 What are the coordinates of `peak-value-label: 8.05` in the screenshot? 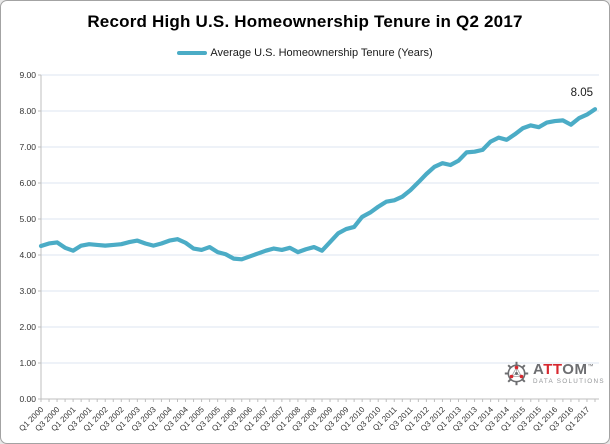 It's located at (582, 93).